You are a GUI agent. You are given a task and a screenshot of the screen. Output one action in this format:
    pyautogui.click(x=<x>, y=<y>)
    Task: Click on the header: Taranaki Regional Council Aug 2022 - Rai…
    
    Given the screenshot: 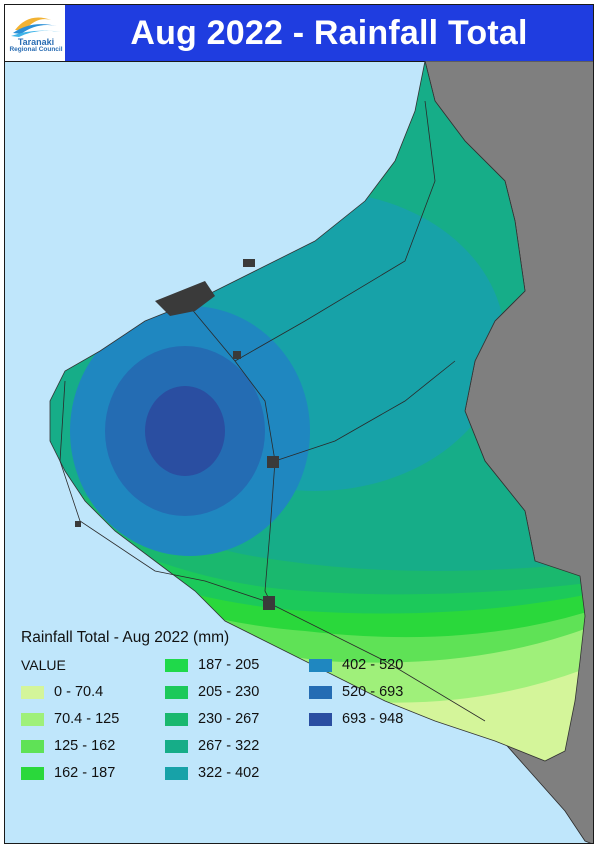 What is the action you would take?
    pyautogui.click(x=299, y=33)
    